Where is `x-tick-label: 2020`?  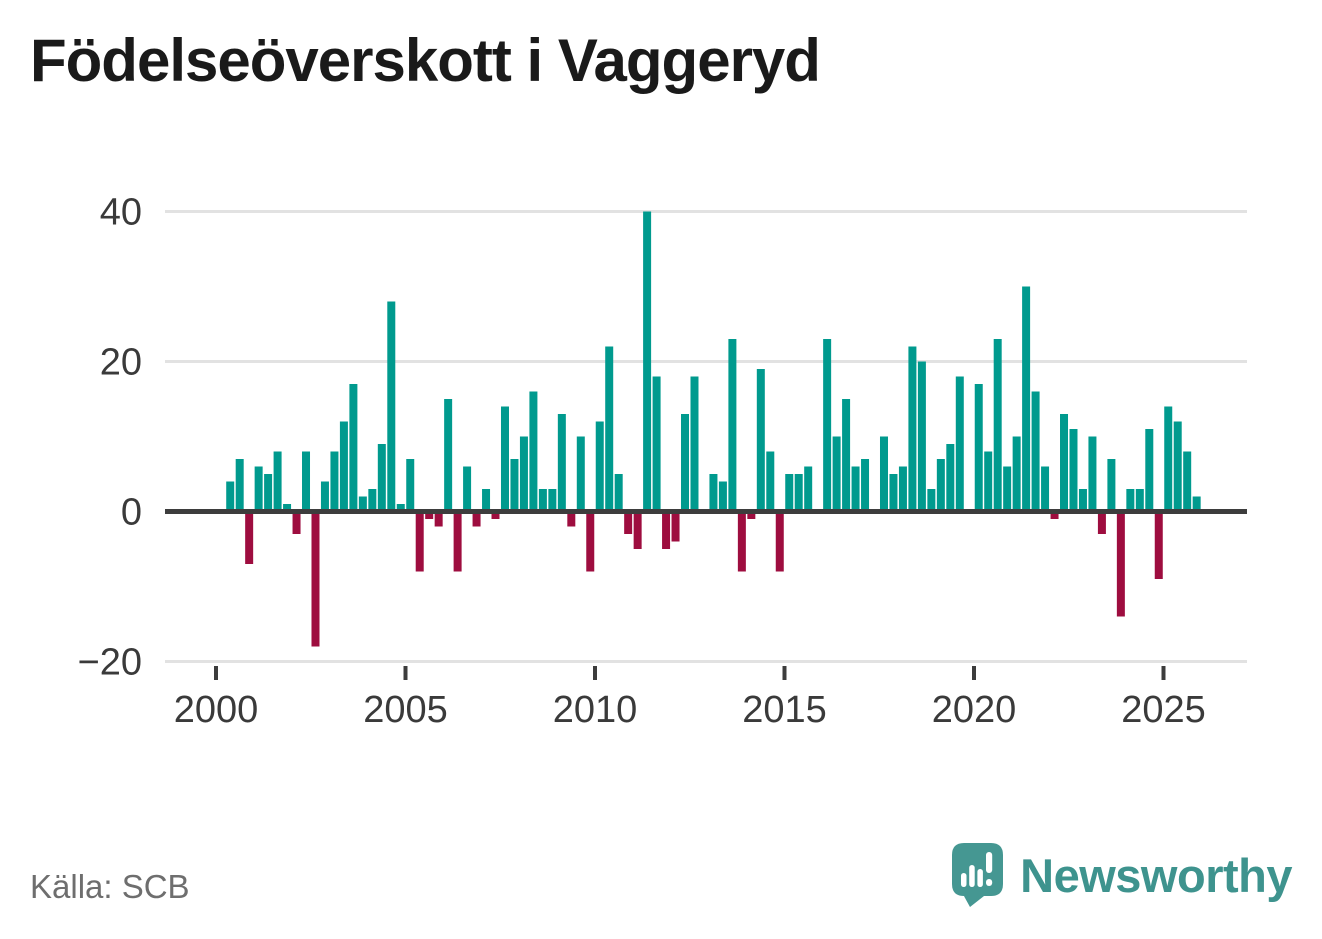 x-tick-label: 2020 is located at coordinates (974, 710).